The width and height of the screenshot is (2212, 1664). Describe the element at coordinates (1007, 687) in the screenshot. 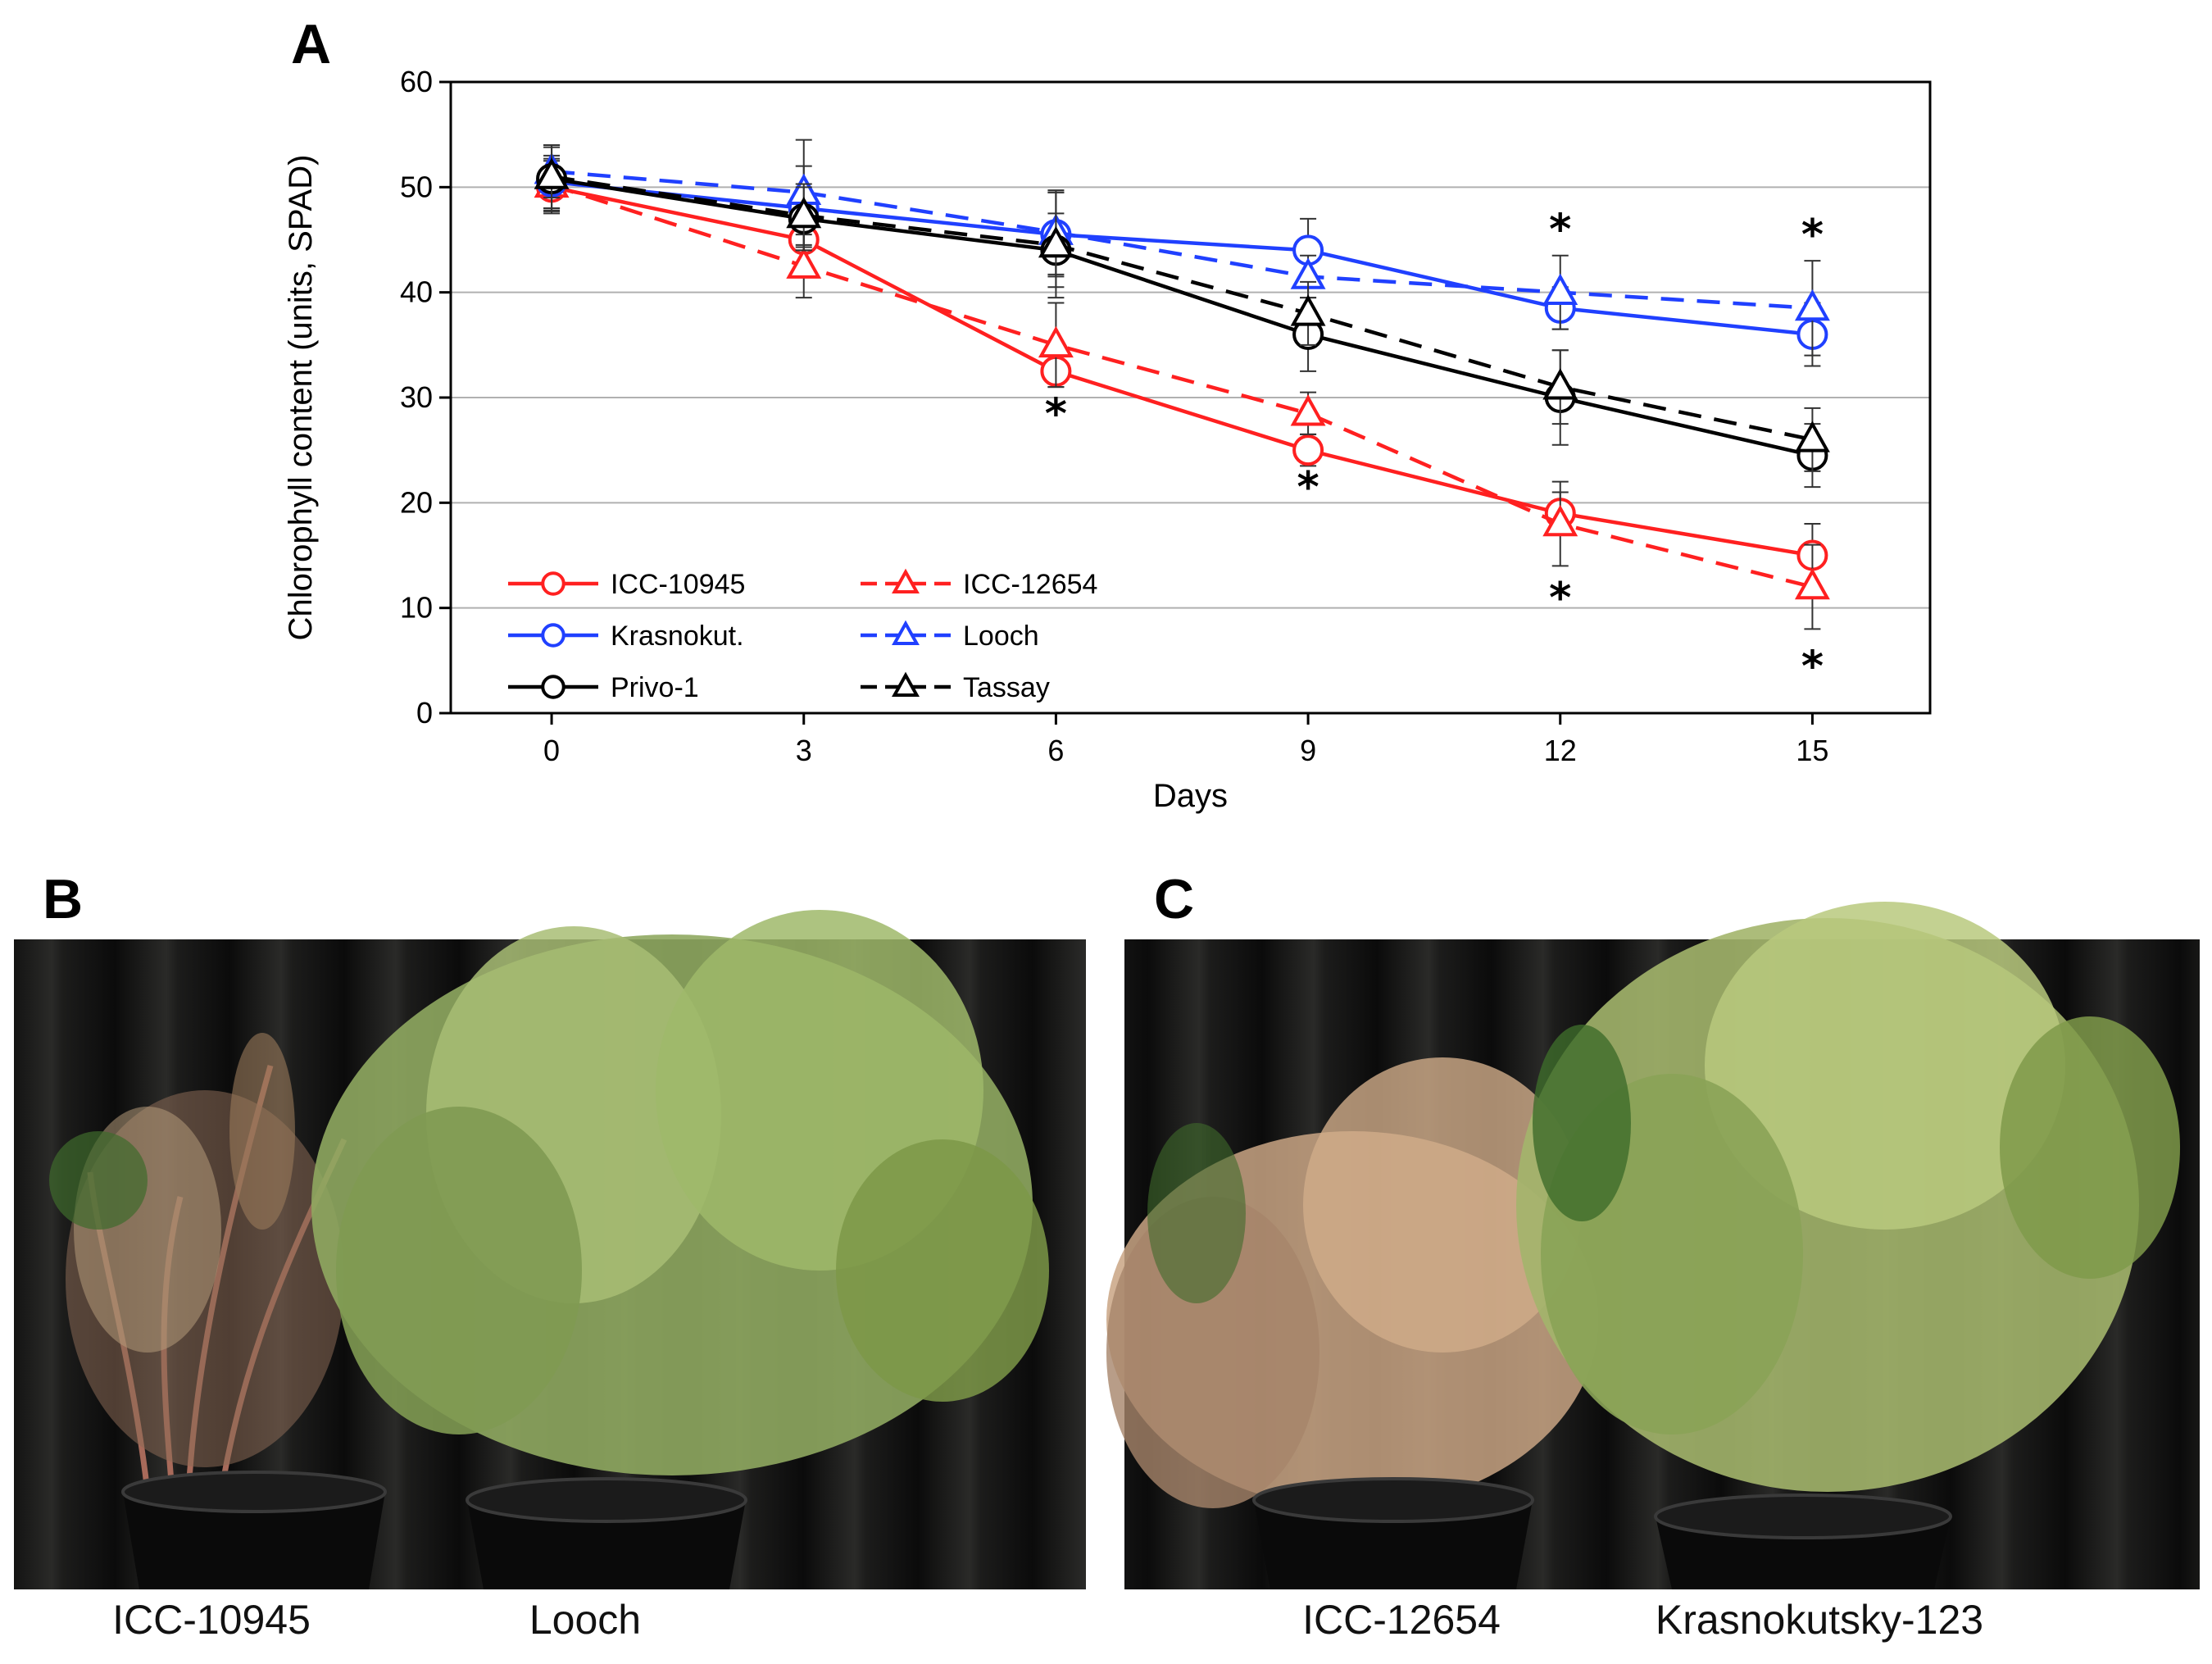

I see `legend-label: Tassay` at that location.